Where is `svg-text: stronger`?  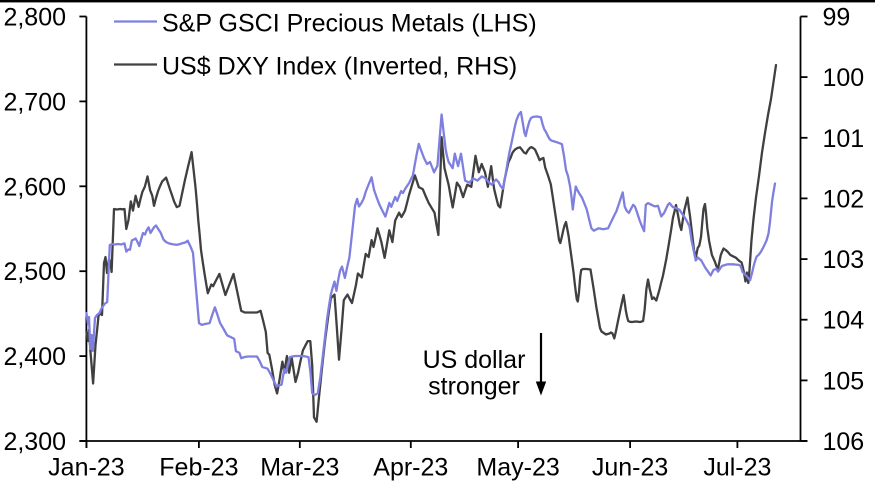 svg-text: stronger is located at coordinates (474, 387).